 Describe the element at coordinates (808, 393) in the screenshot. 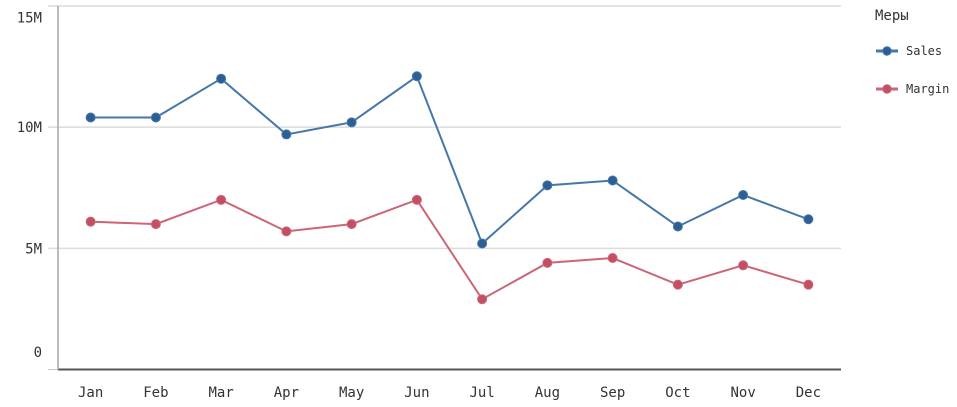

I see `x-axis-tick-label: Dec` at that location.